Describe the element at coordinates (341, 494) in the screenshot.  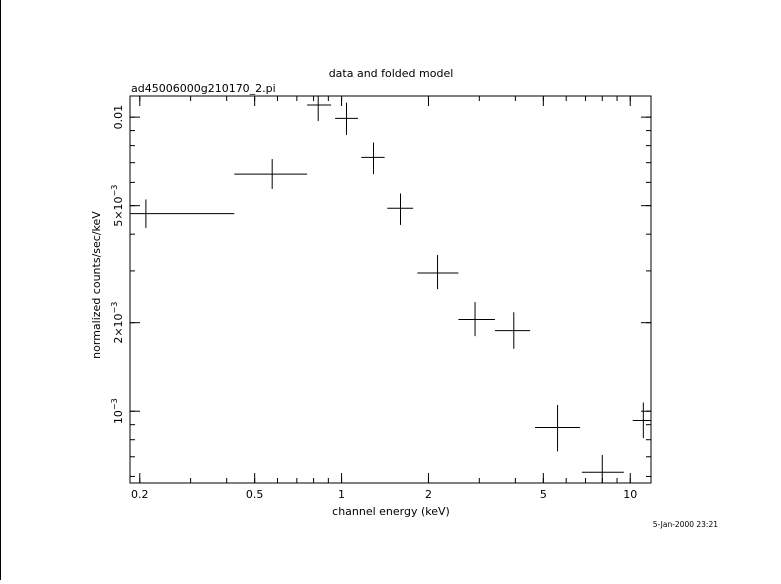
I see `x-tick-label: 1` at that location.